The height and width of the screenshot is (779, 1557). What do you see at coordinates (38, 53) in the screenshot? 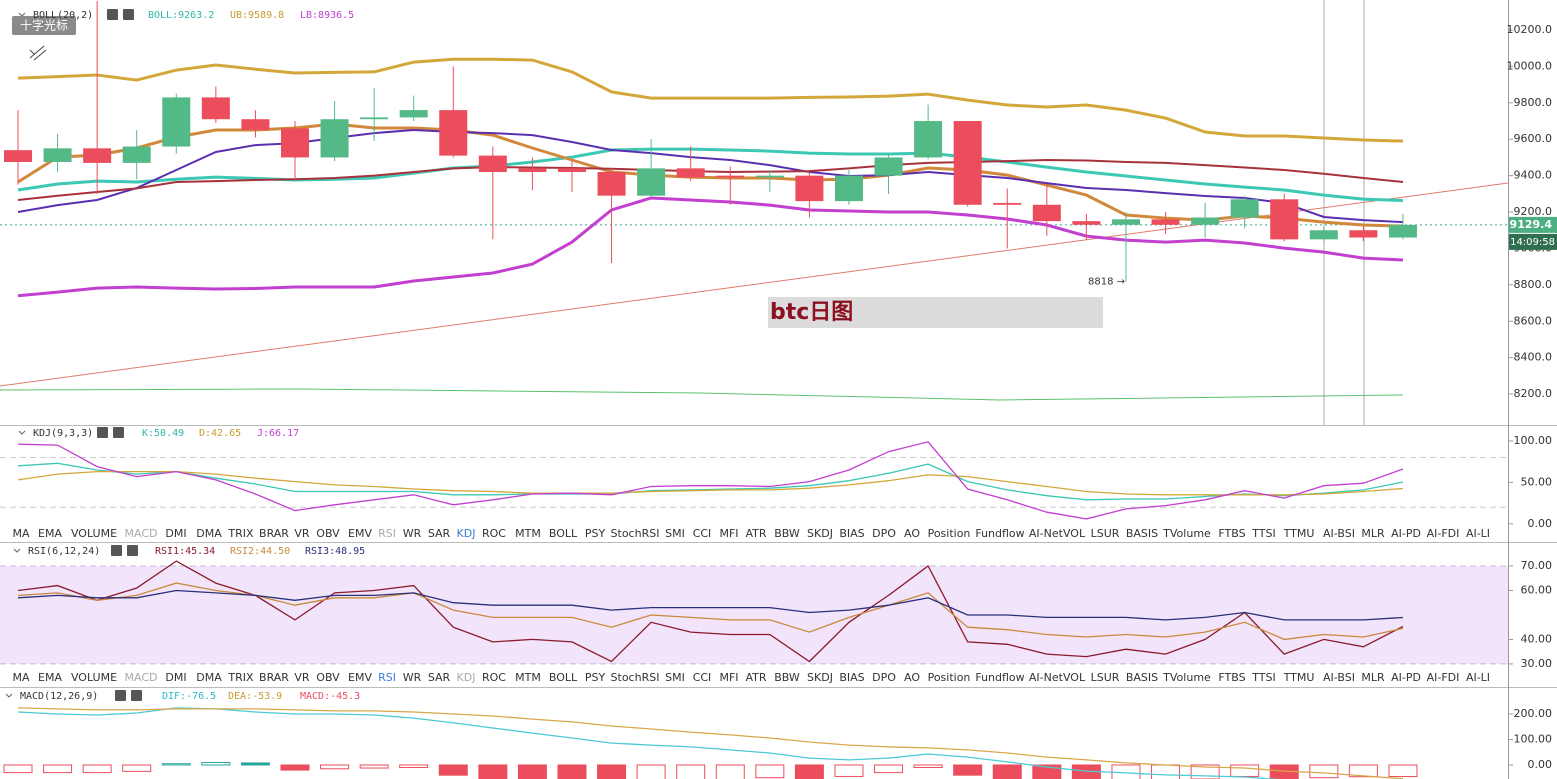
I see `tool-icon` at bounding box center [38, 53].